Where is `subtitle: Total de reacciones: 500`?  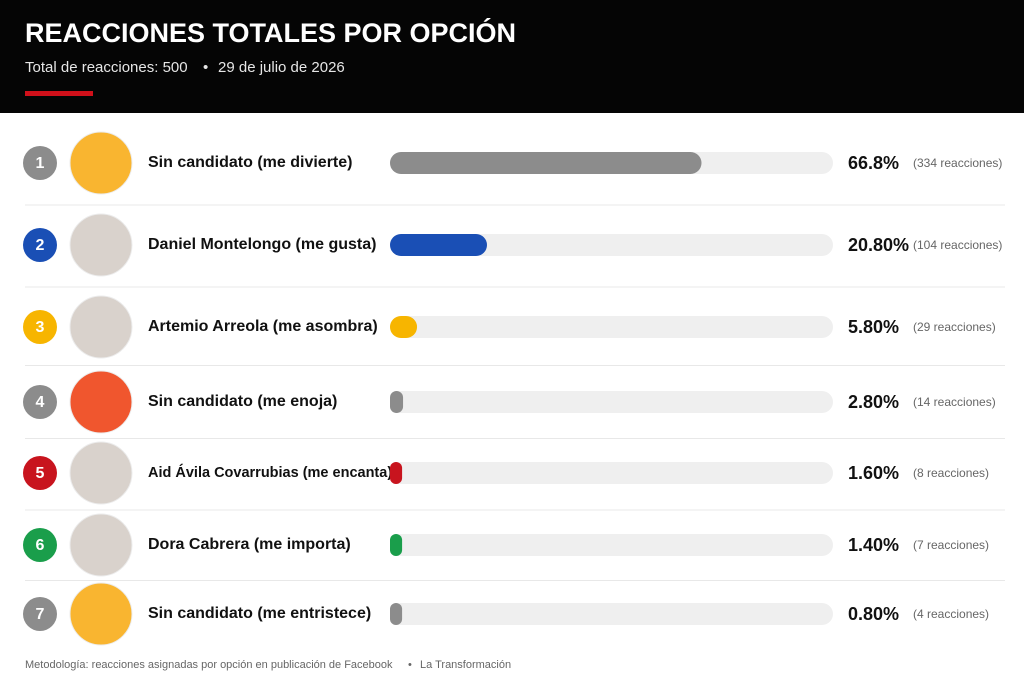
subtitle: Total de reacciones: 500 is located at coordinates (106, 67).